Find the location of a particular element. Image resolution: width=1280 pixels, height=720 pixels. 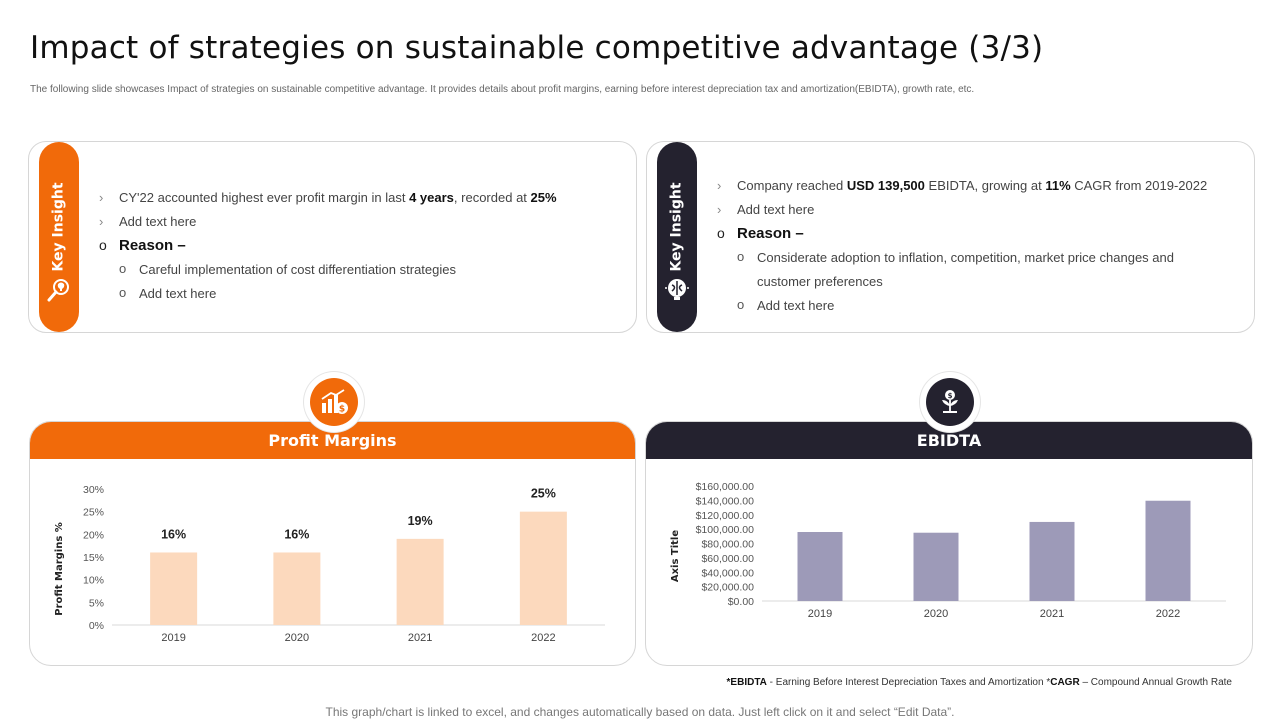

y-tick-label: $120,000.00 is located at coordinates (725, 516).